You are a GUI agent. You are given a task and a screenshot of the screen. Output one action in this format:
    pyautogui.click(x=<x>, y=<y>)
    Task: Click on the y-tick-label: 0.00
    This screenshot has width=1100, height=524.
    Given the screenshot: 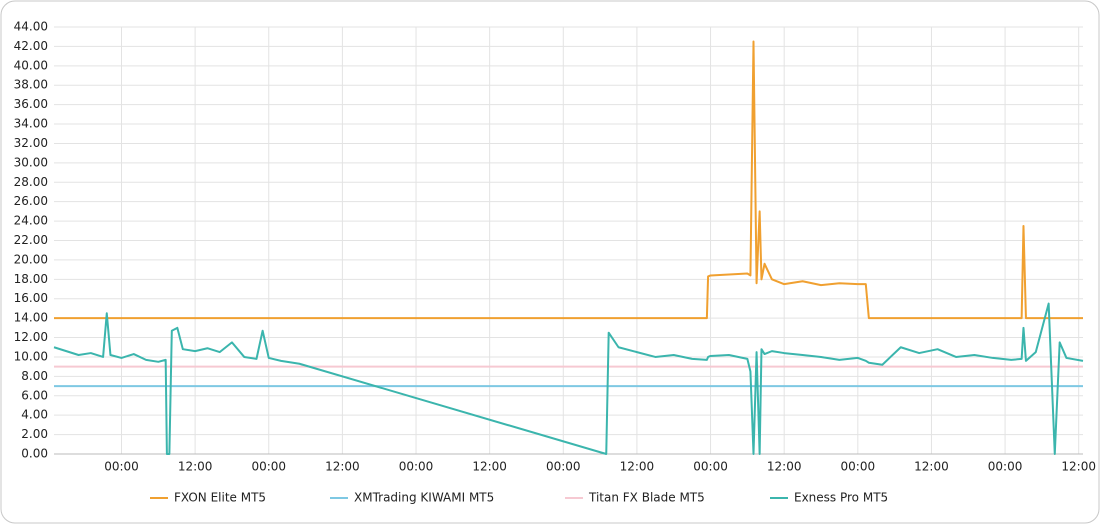 What is the action you would take?
    pyautogui.click(x=34, y=454)
    